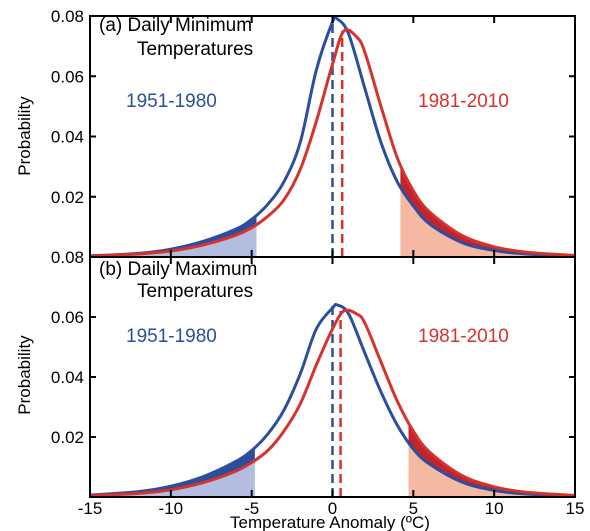 The image size is (590, 531). I want to click on panel-a-legend-1951: 1951-1980, so click(171, 101).